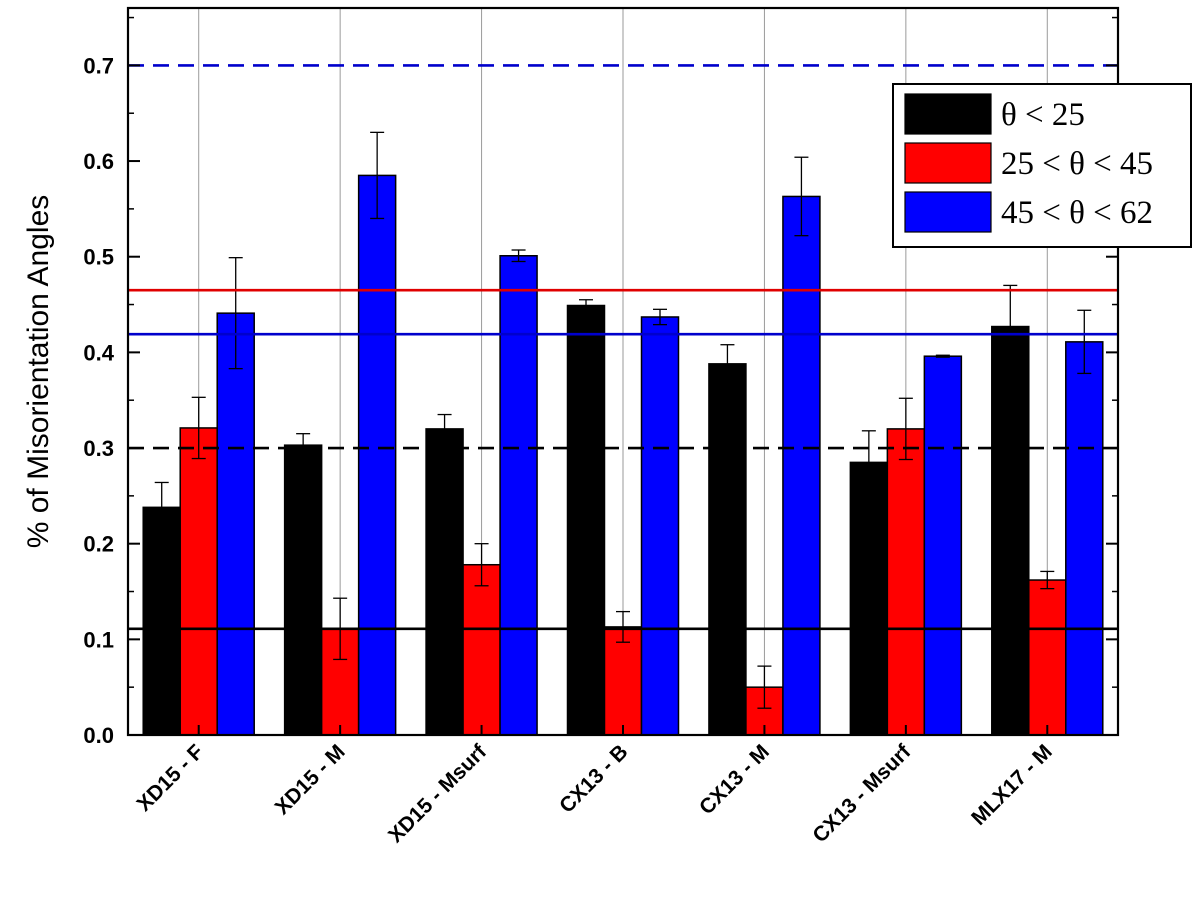 The image size is (1200, 899). What do you see at coordinates (161, 621) in the screenshot?
I see `bar-s0-c0` at bounding box center [161, 621].